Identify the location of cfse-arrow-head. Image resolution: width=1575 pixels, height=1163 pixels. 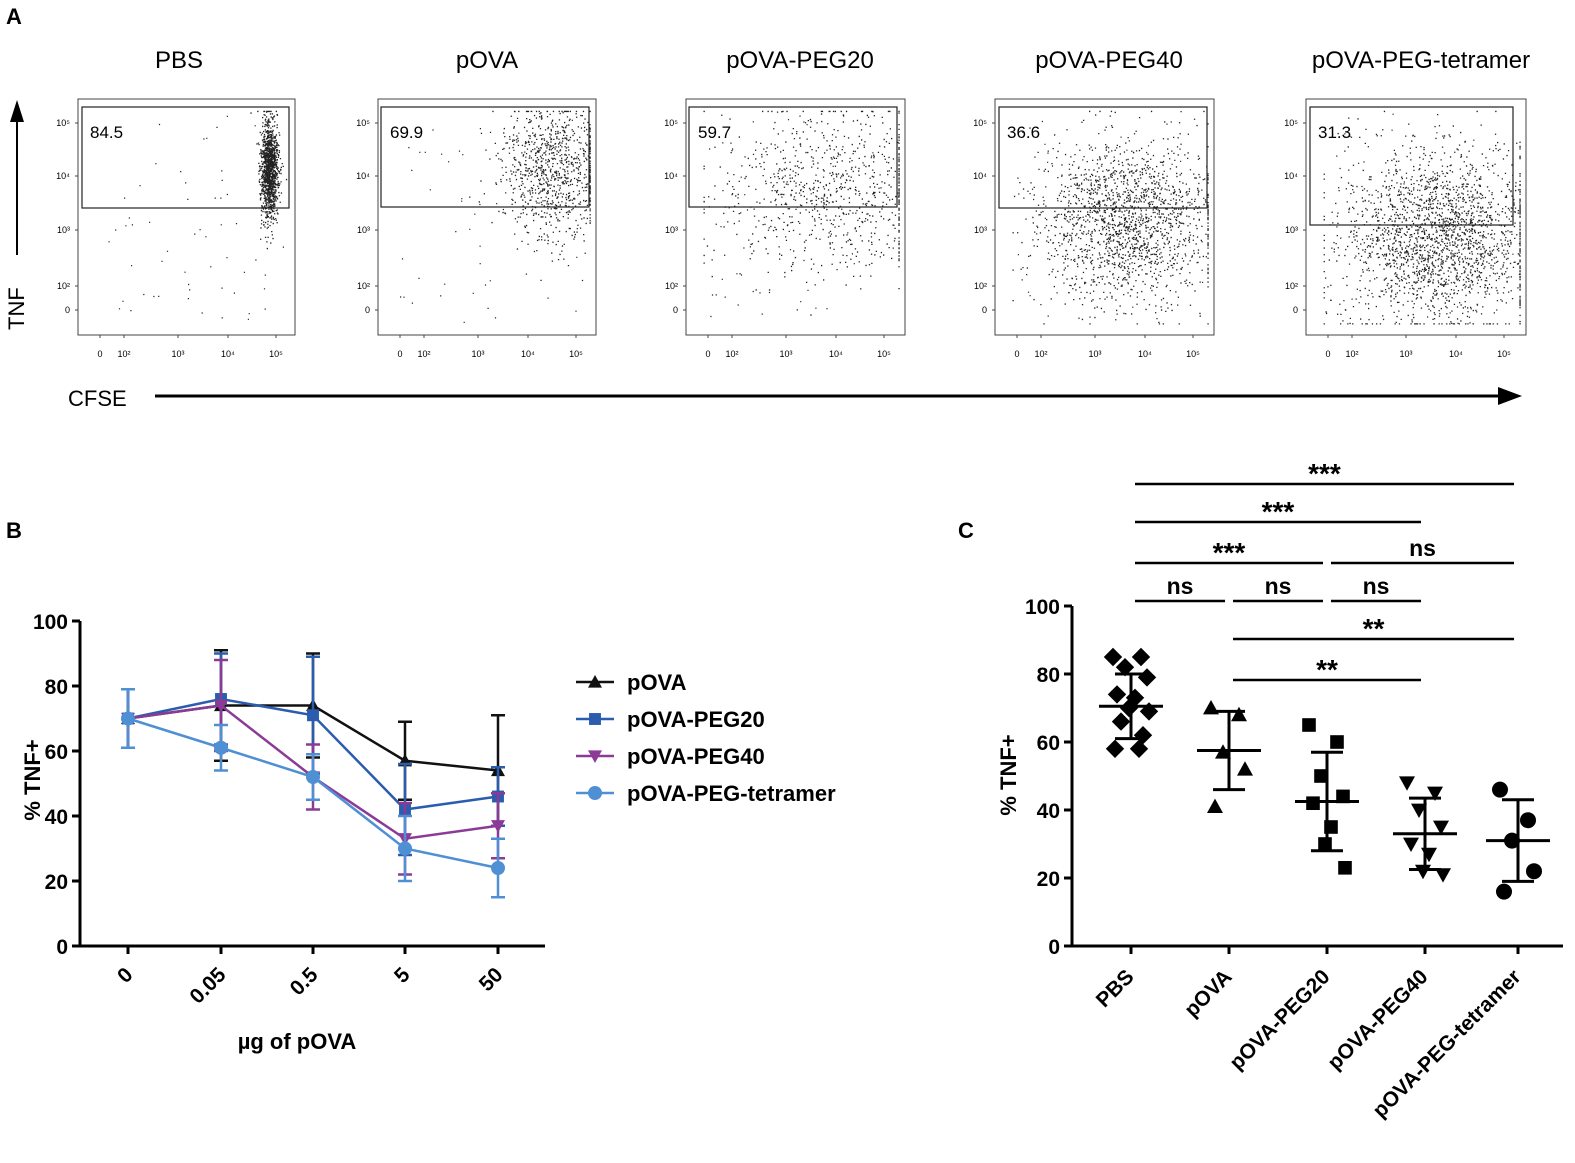
(1510, 396).